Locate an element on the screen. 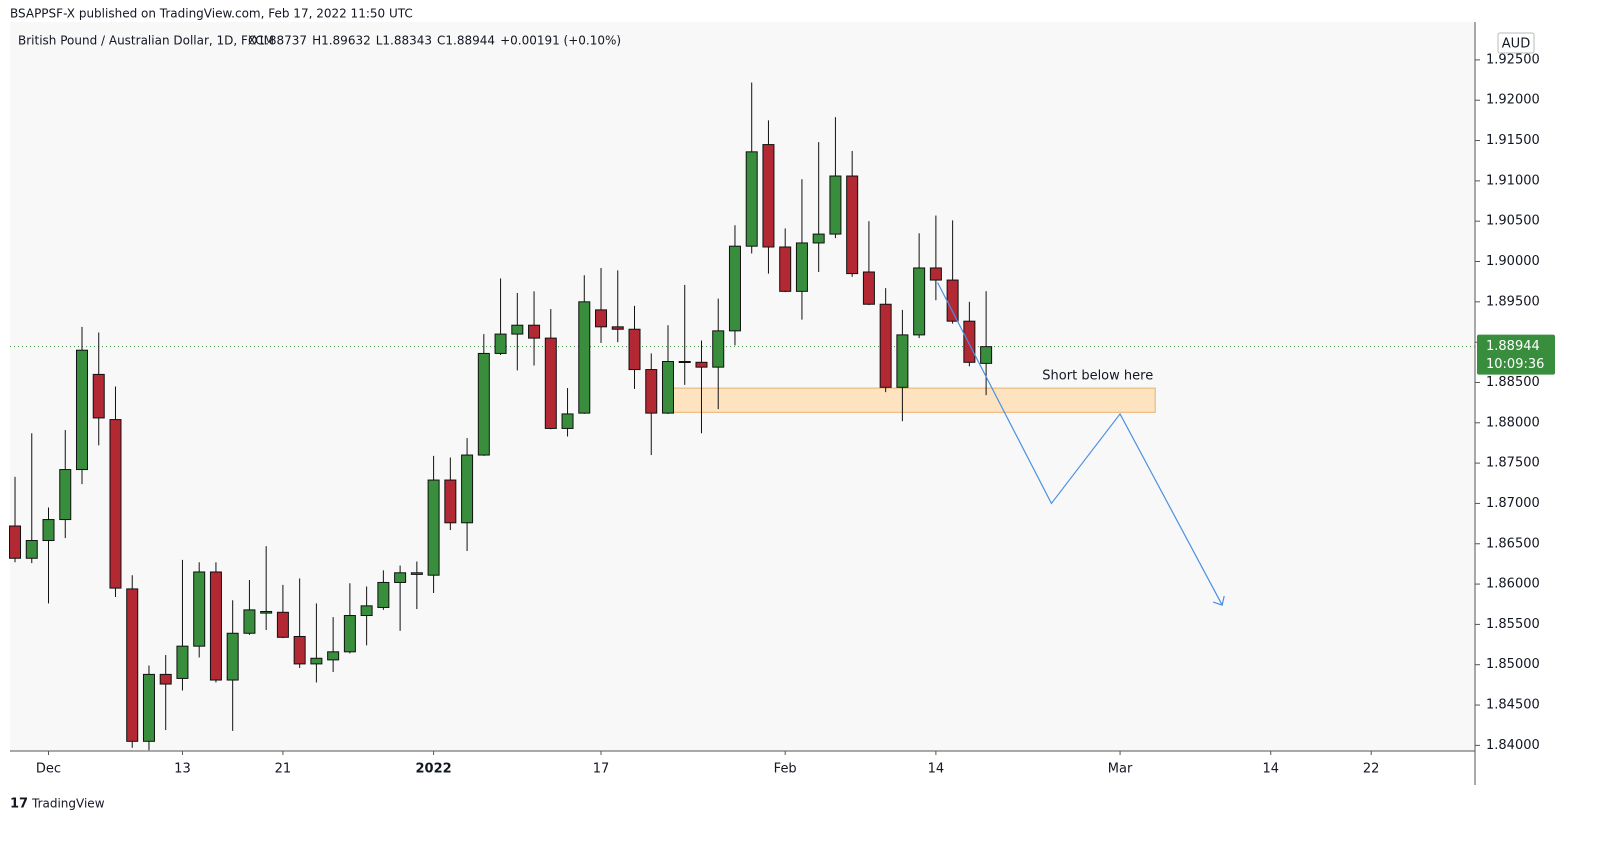 Image resolution: width=1603 pixels, height=843 pixels. price-tag is located at coordinates (1516, 354).